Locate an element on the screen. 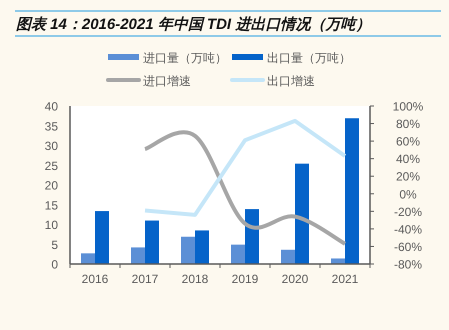  x-tick-label: 2019 is located at coordinates (245, 279).